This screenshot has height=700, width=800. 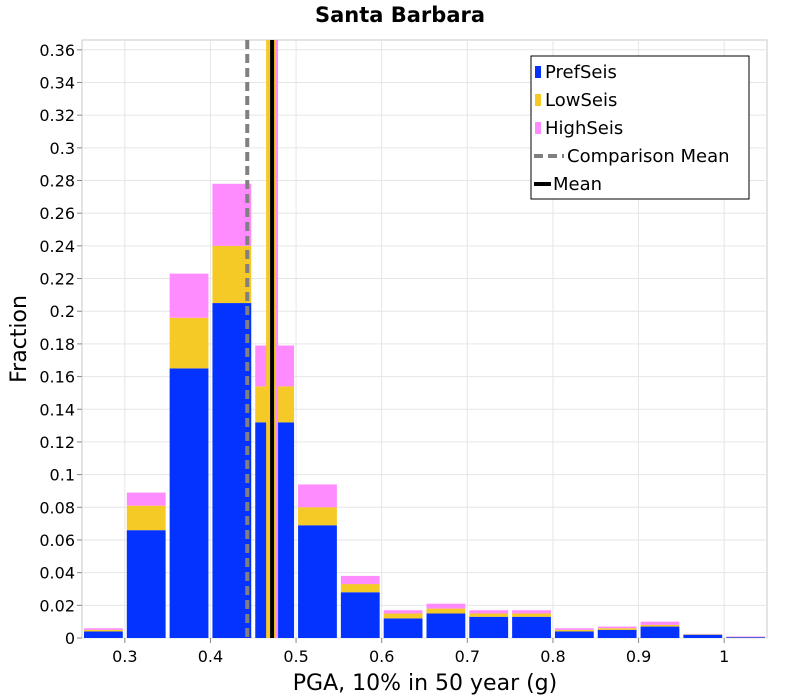 What do you see at coordinates (425, 683) in the screenshot?
I see `x-axis-label: PGA, 10% in 50 year (g)` at bounding box center [425, 683].